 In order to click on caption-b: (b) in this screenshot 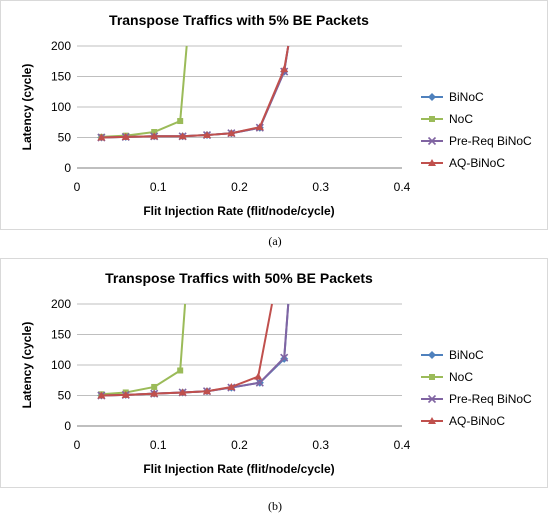, I will do `click(275, 506)`.